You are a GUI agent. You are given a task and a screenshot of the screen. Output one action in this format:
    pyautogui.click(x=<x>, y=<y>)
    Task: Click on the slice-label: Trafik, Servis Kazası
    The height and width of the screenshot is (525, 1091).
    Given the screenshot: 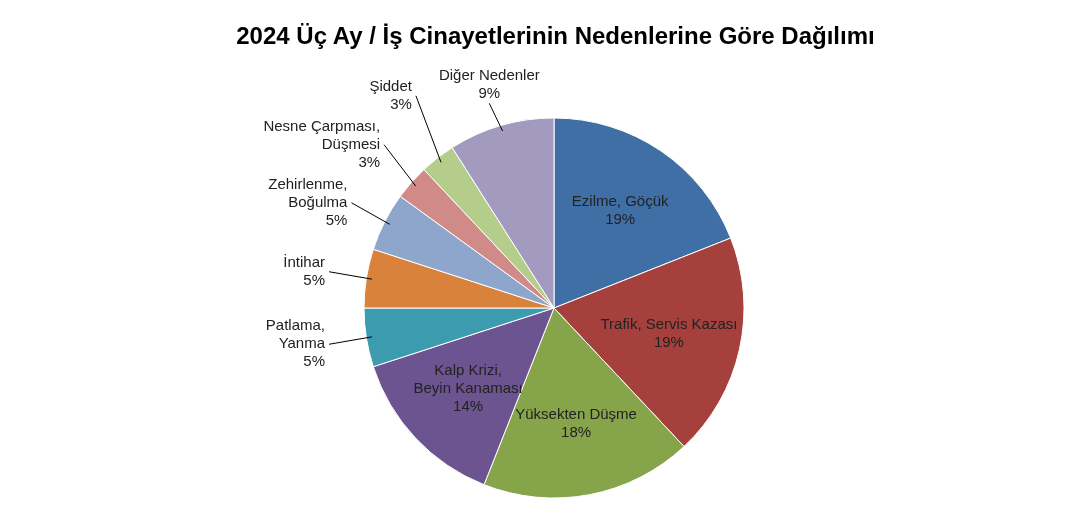 What is the action you would take?
    pyautogui.click(x=669, y=323)
    